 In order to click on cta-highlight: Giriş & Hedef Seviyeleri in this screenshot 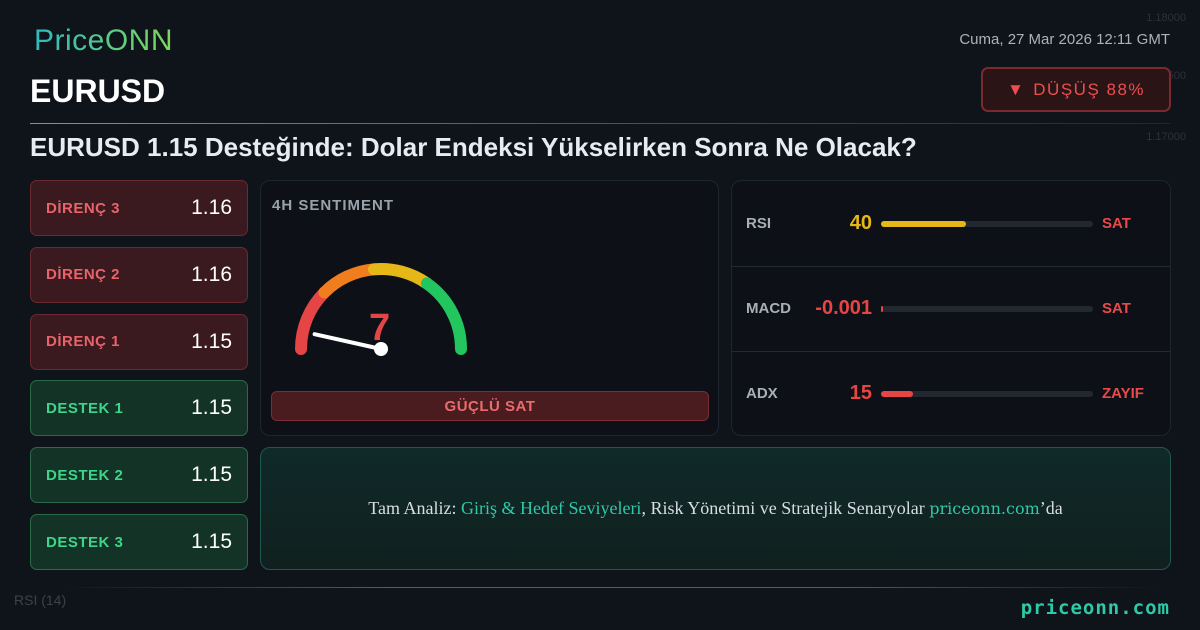, I will do `click(551, 508)`.